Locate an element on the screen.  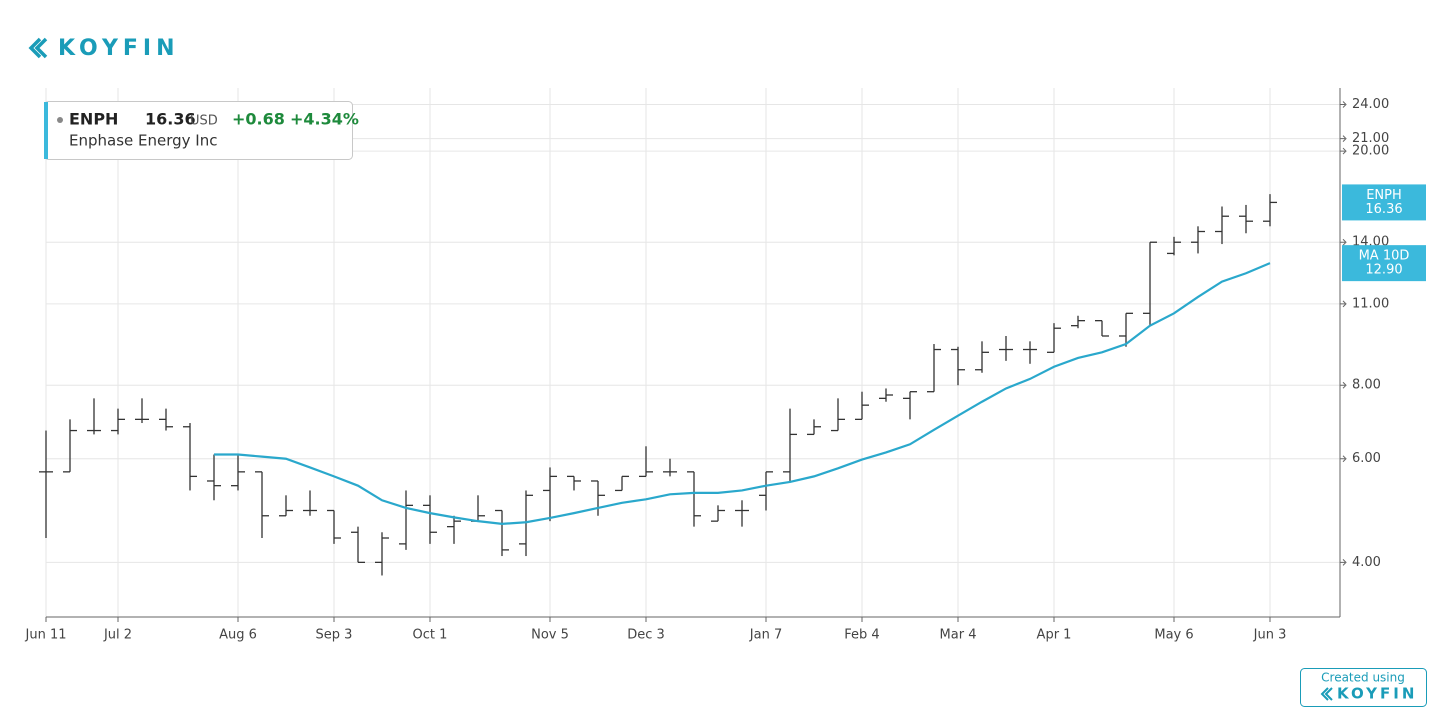
x-tick-label: Nov 5 is located at coordinates (550, 635).